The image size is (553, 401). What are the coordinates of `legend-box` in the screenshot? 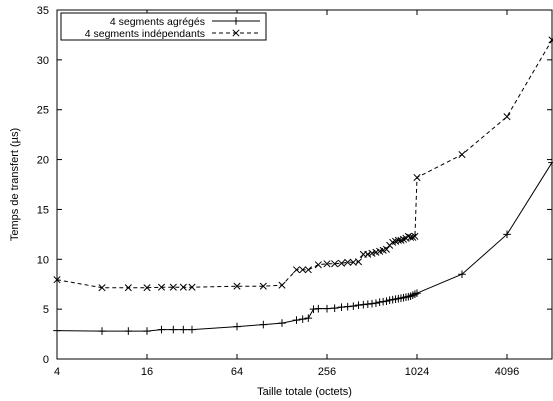 It's located at (163, 26).